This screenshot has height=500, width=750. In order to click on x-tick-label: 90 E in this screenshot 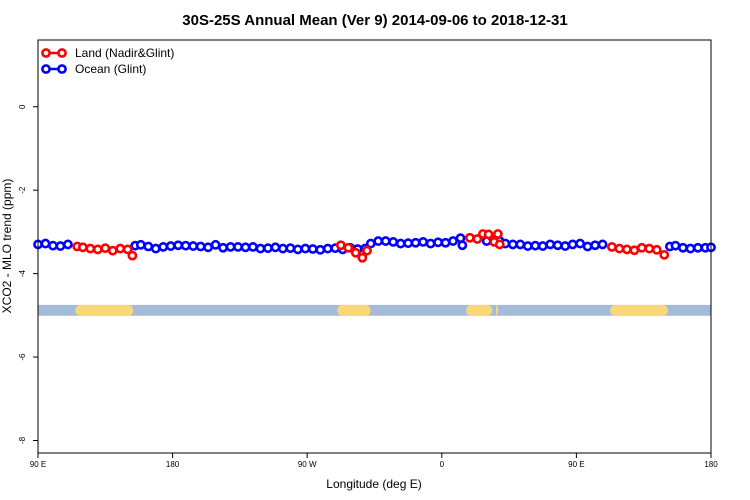, I will do `click(38, 464)`.